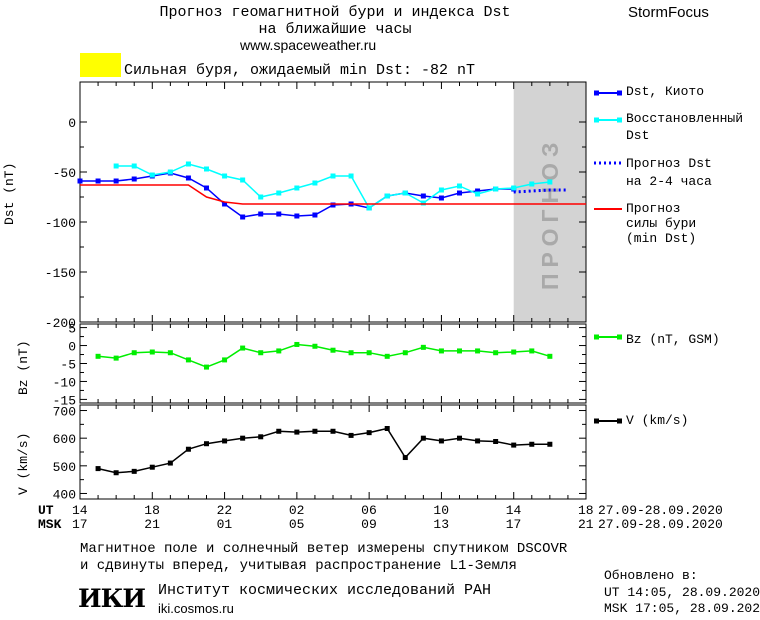 This screenshot has width=760, height=620. What do you see at coordinates (665, 91) in the screenshot?
I see `legend-dst-kyoto: Dst, Киото` at bounding box center [665, 91].